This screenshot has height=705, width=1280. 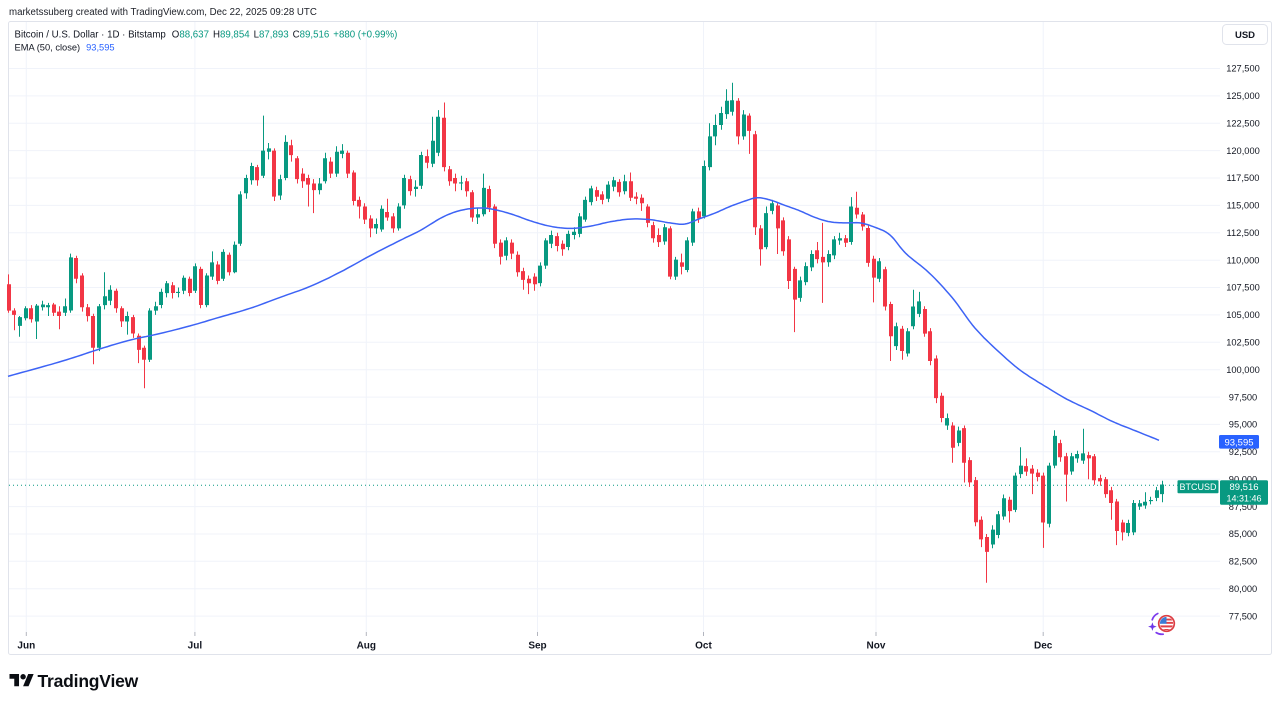 What do you see at coordinates (366, 646) in the screenshot?
I see `svg-text: Aug` at bounding box center [366, 646].